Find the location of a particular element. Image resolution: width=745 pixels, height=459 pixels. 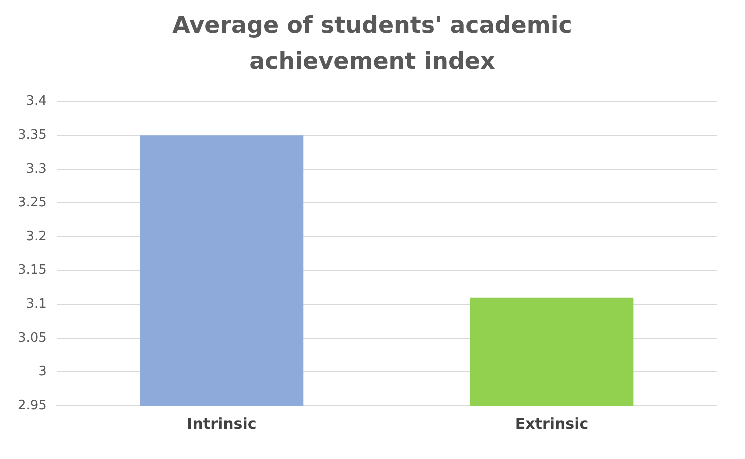

y-tick-label: 3 is located at coordinates (42, 372).